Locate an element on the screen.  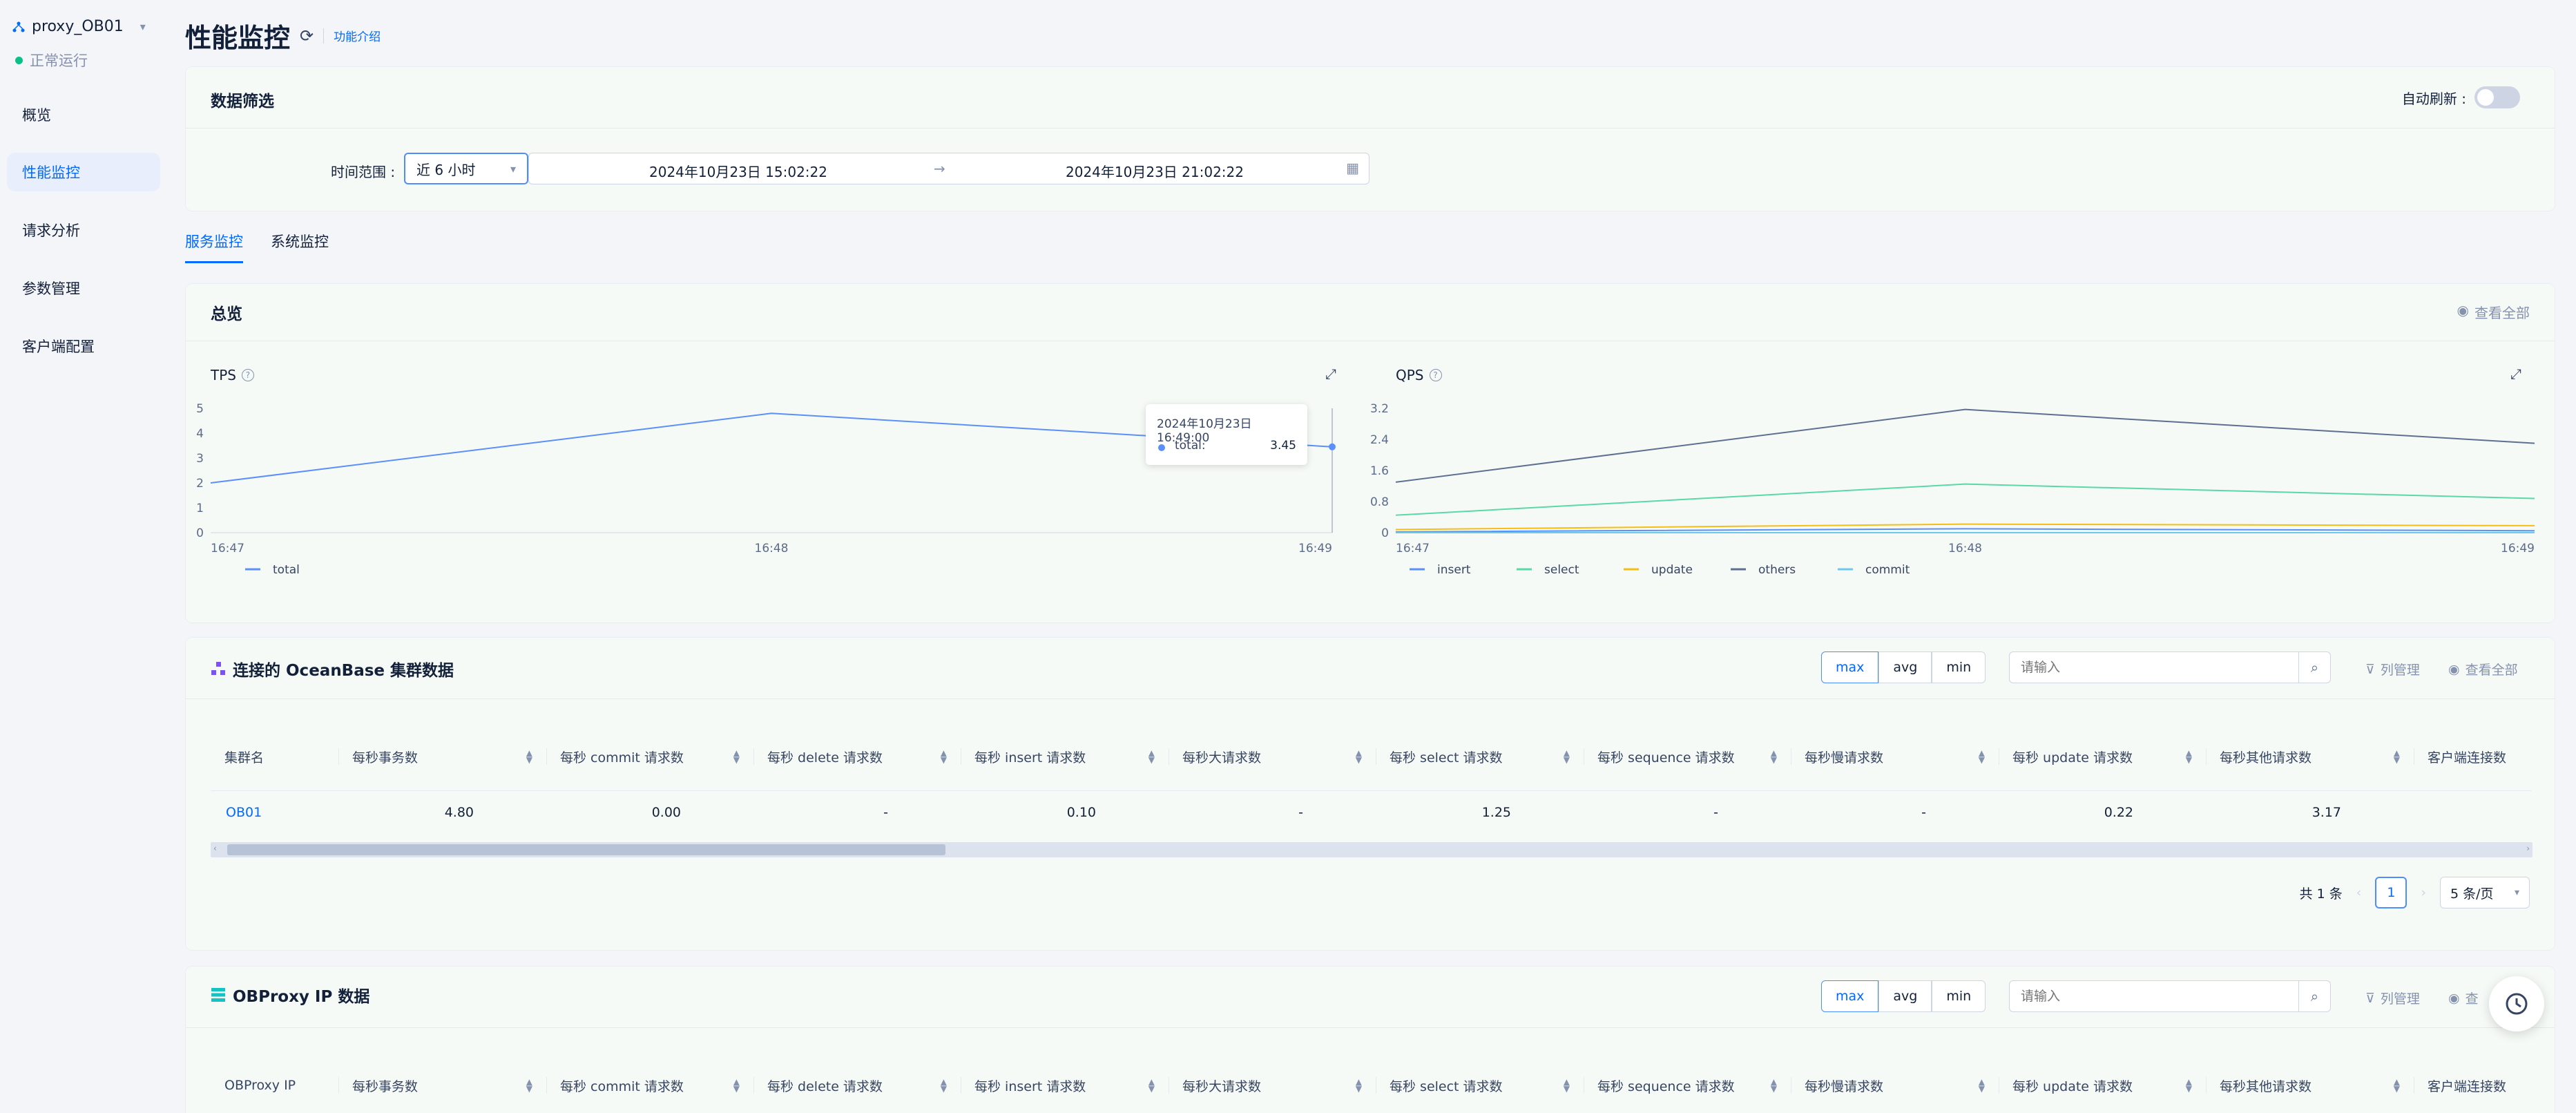
prev-page-icon: ‹ is located at coordinates (2359, 893).